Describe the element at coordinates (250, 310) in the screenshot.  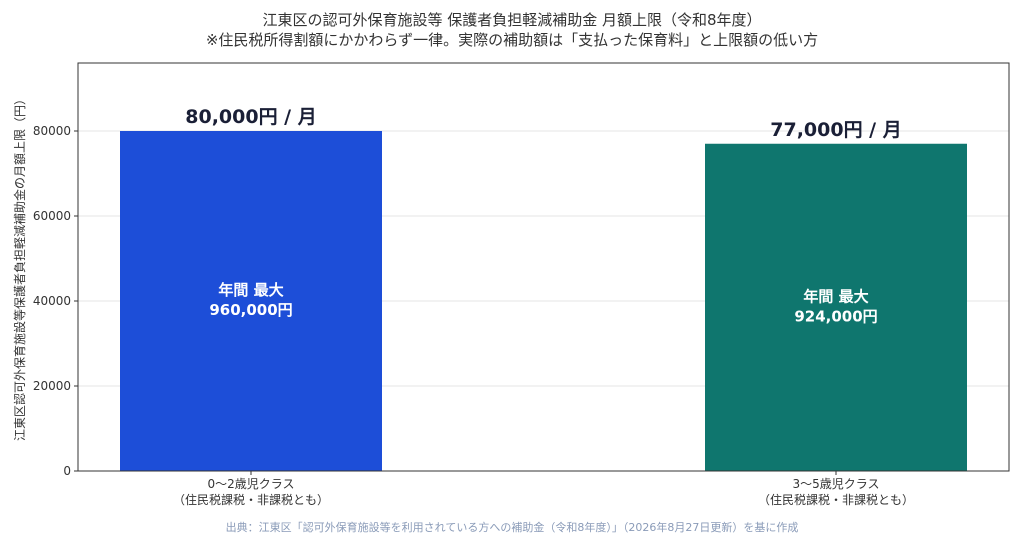
I see `bar-inner-label: 960,000円` at that location.